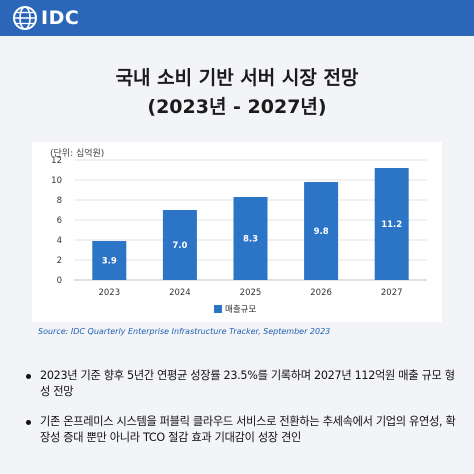  I want to click on unit-label: (단위: 십억원), so click(77, 153).